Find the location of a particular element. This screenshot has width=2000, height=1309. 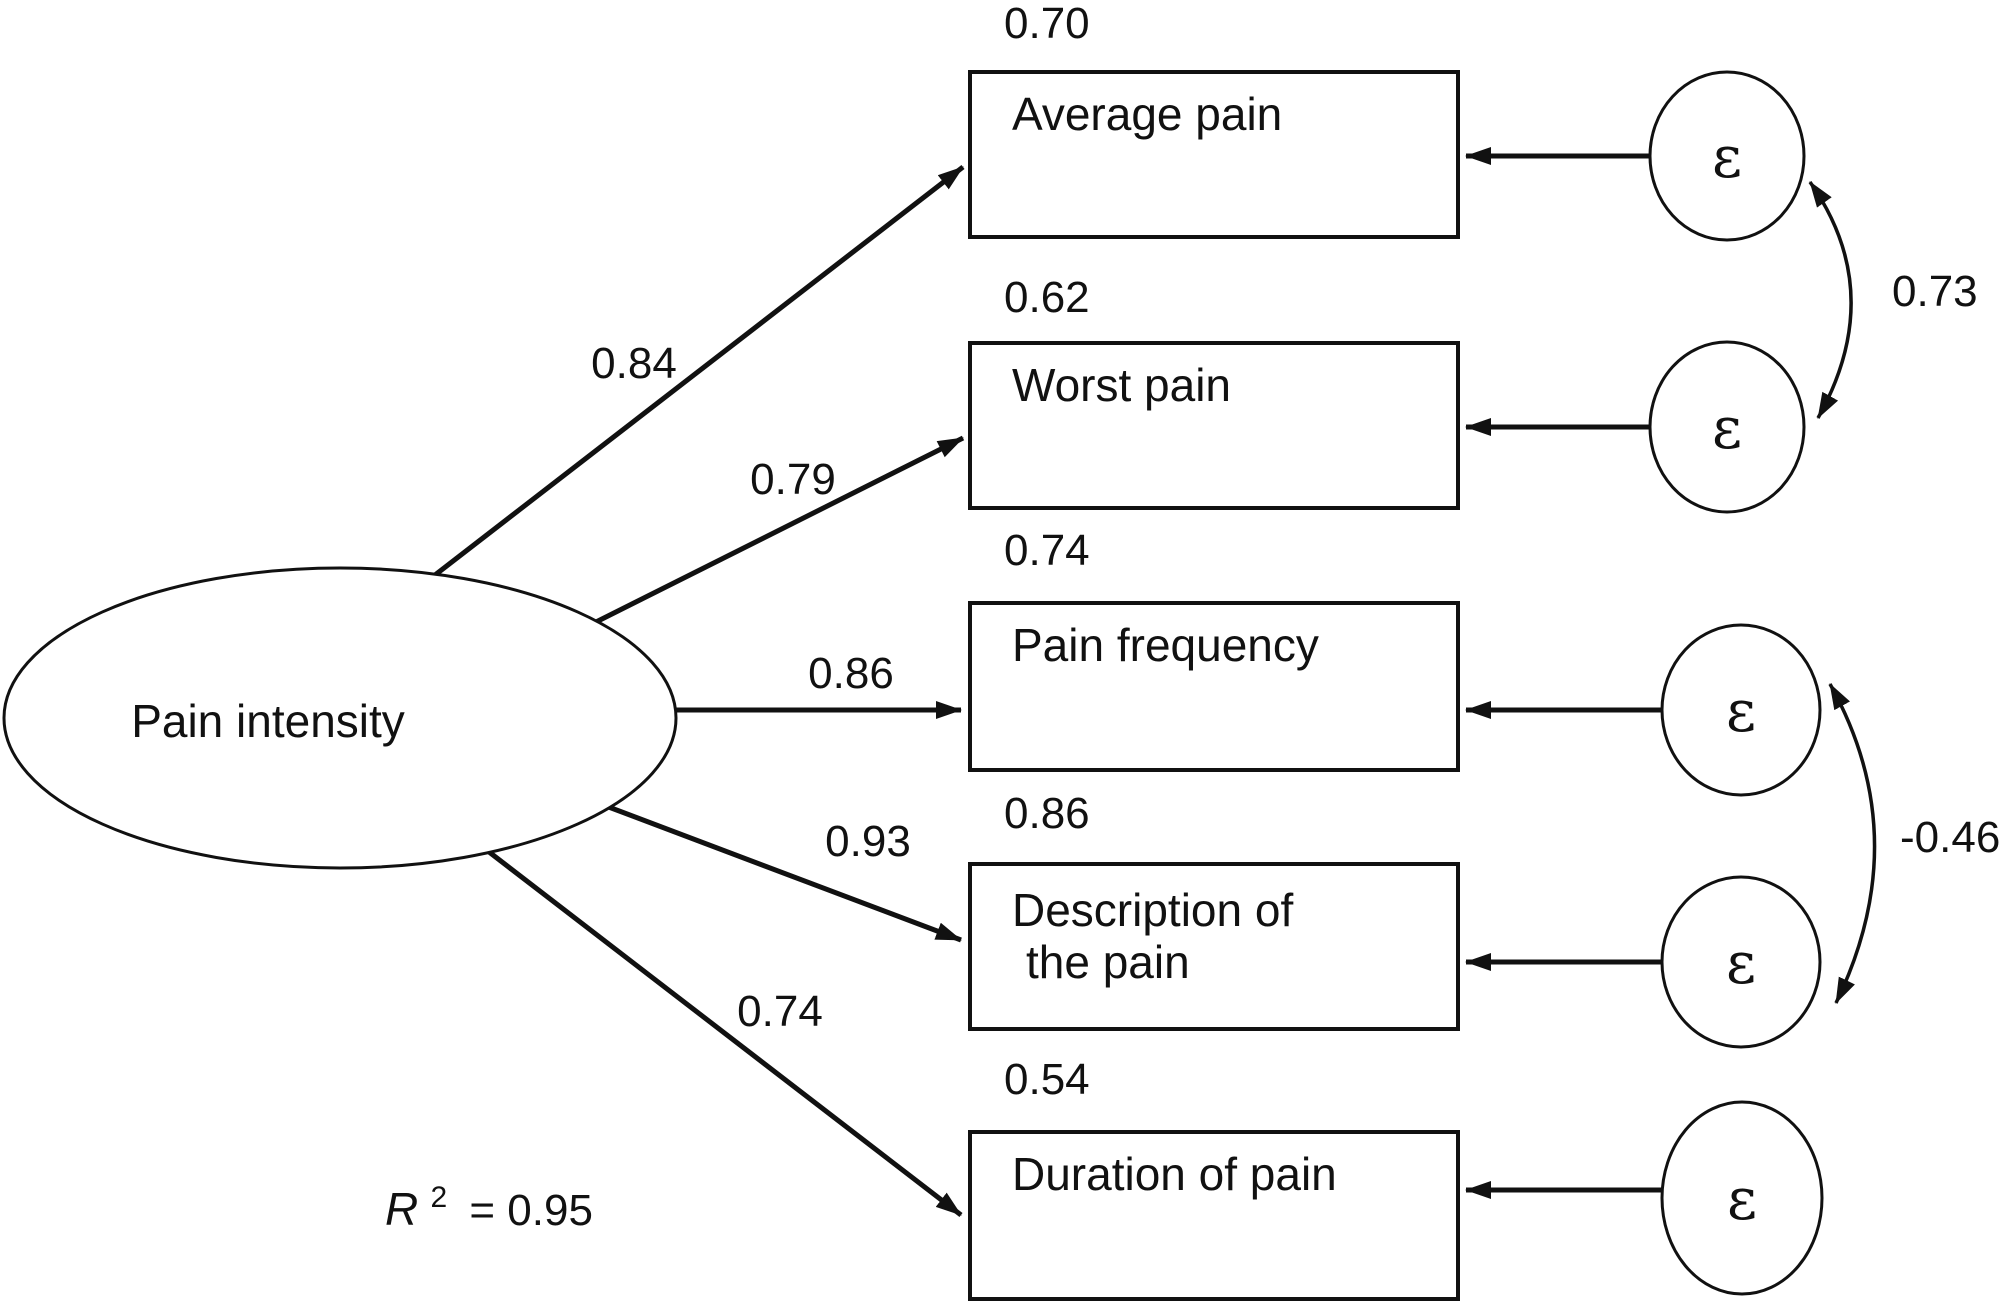

latent-ellipse-pain-intensity is located at coordinates (340, 718).